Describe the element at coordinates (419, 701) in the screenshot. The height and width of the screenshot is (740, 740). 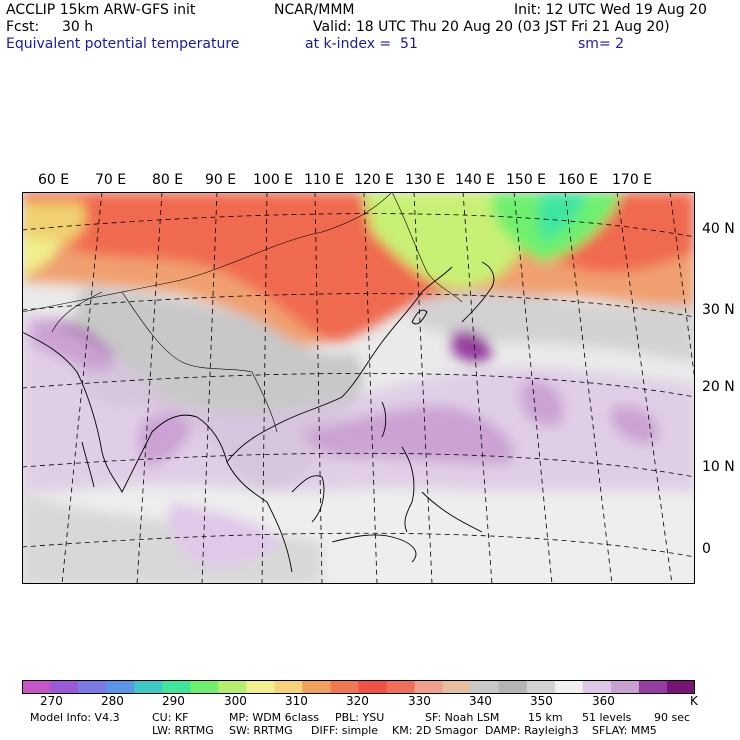
I see `colorbar-tick: 330` at that location.